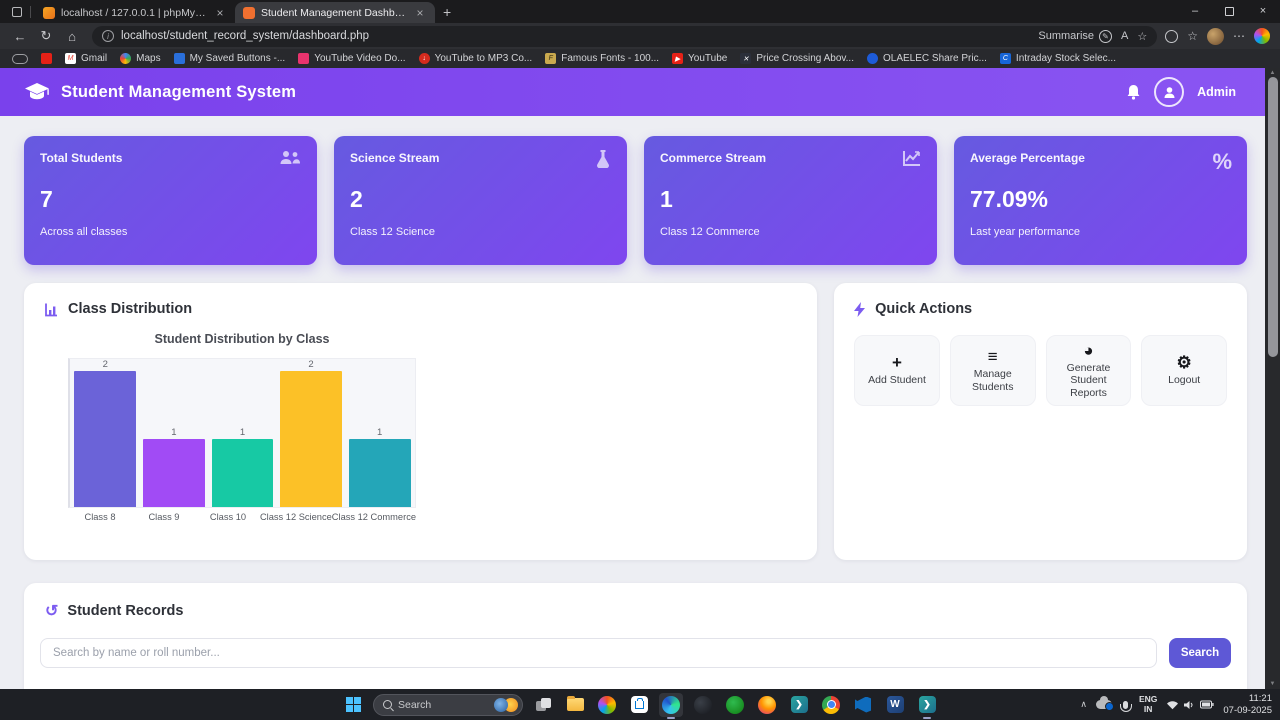  I want to click on tab-actions-icon, so click(17, 12).